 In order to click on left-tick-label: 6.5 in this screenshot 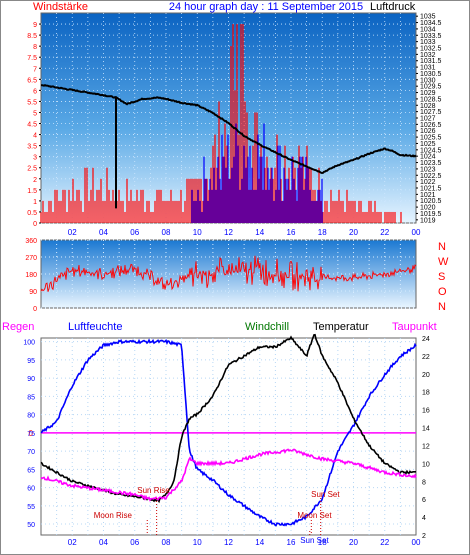, I will do `click(32, 80)`.